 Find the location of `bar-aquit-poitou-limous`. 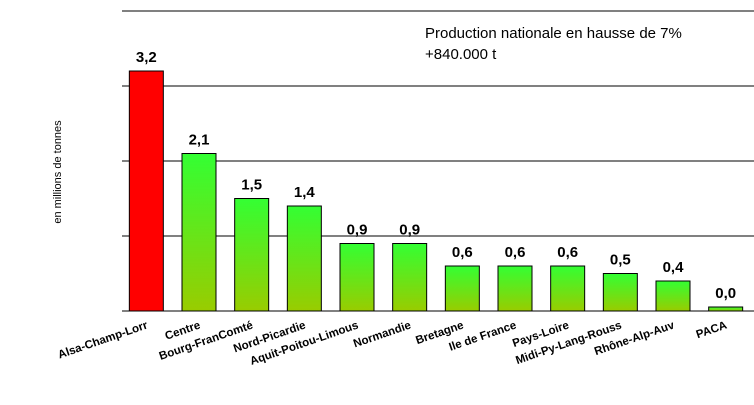

bar-aquit-poitou-limous is located at coordinates (357, 277).